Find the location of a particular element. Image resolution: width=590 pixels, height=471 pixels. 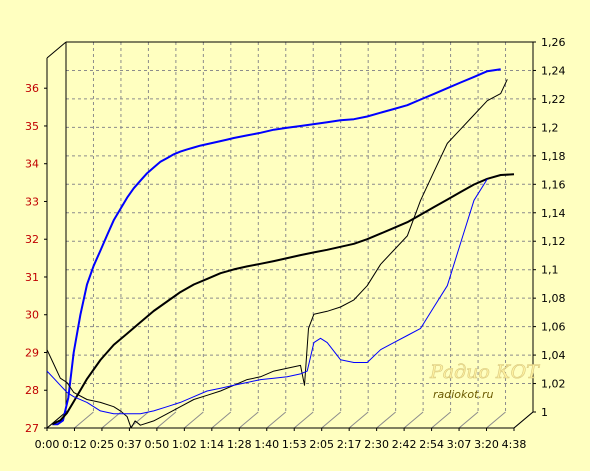

x-tick-label: 2:42 is located at coordinates (404, 444).